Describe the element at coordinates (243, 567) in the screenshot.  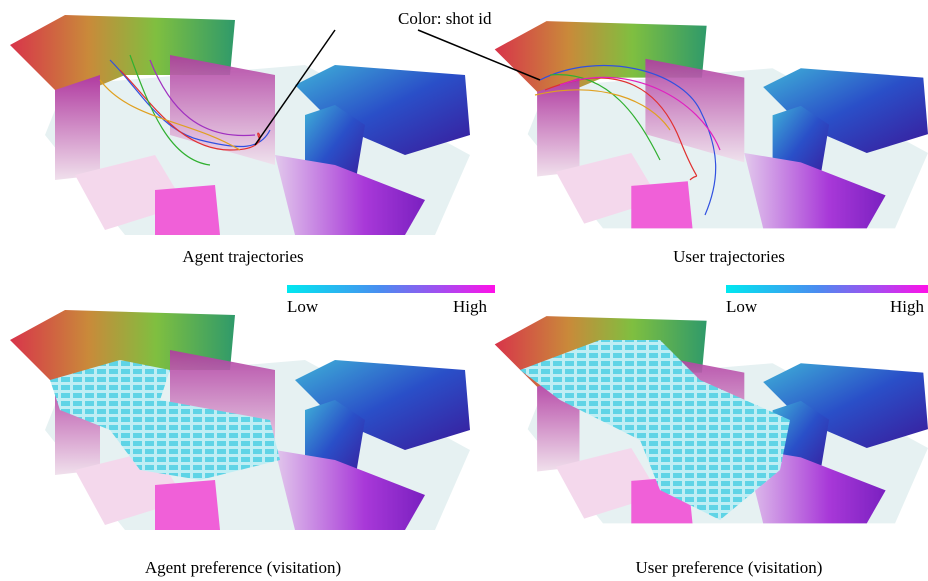
I see `caption: Agent preference (visitation)` at that location.